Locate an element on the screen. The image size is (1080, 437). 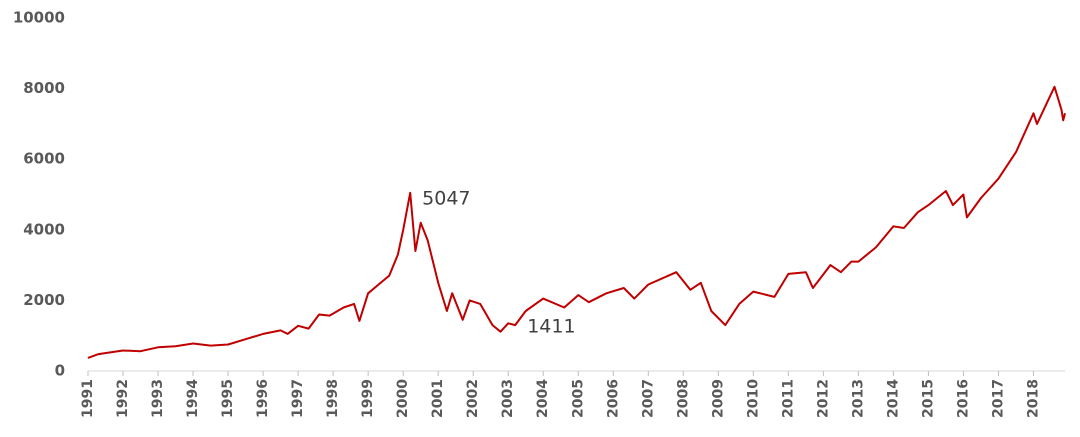
x-tick-label: 2014 is located at coordinates (893, 398).